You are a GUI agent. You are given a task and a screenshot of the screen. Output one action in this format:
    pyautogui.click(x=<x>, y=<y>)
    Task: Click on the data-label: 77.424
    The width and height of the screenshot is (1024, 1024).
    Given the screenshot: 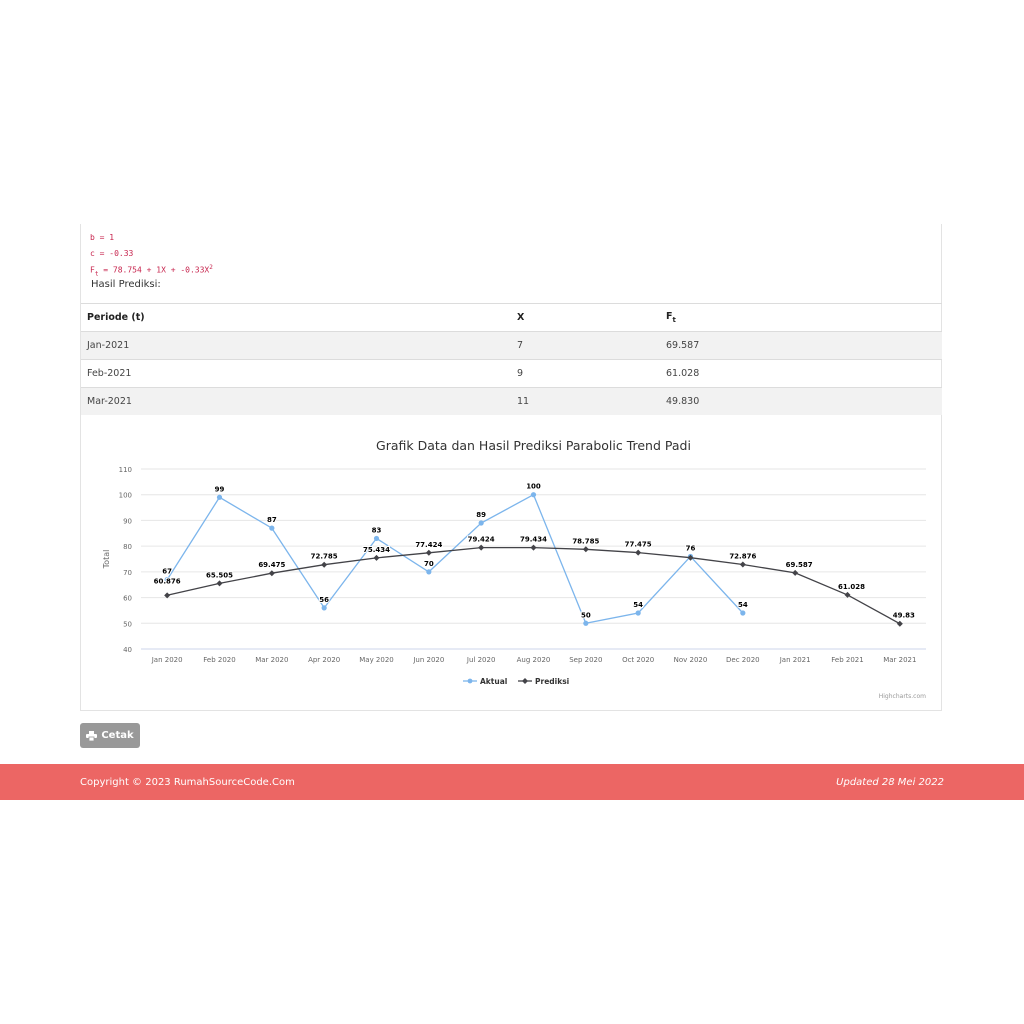 What is the action you would take?
    pyautogui.click(x=428, y=545)
    